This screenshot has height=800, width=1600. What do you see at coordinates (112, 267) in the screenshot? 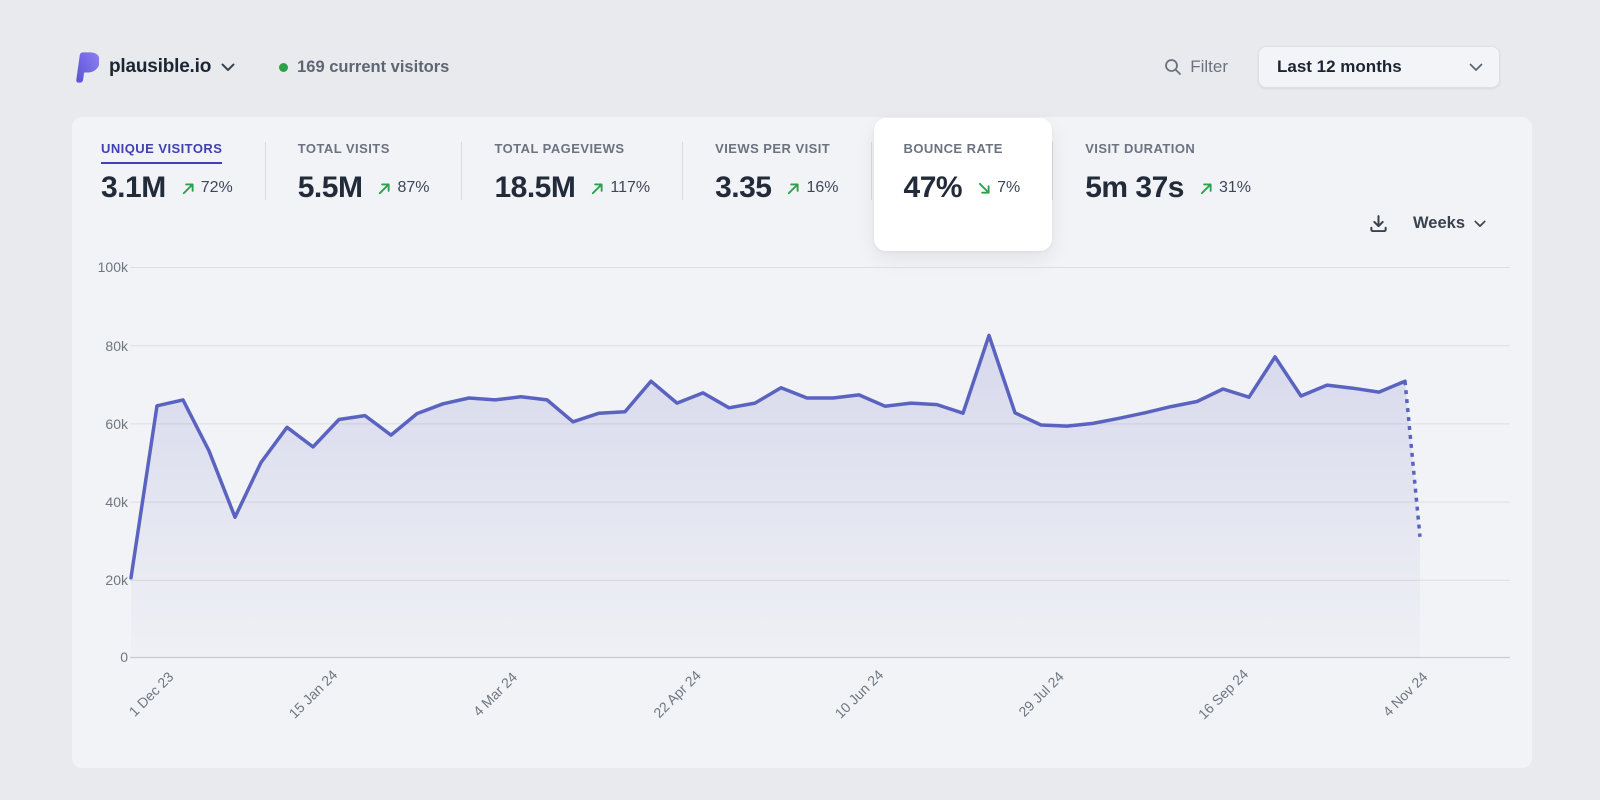
I see `y-axis-tick-label: 100k` at bounding box center [112, 267].